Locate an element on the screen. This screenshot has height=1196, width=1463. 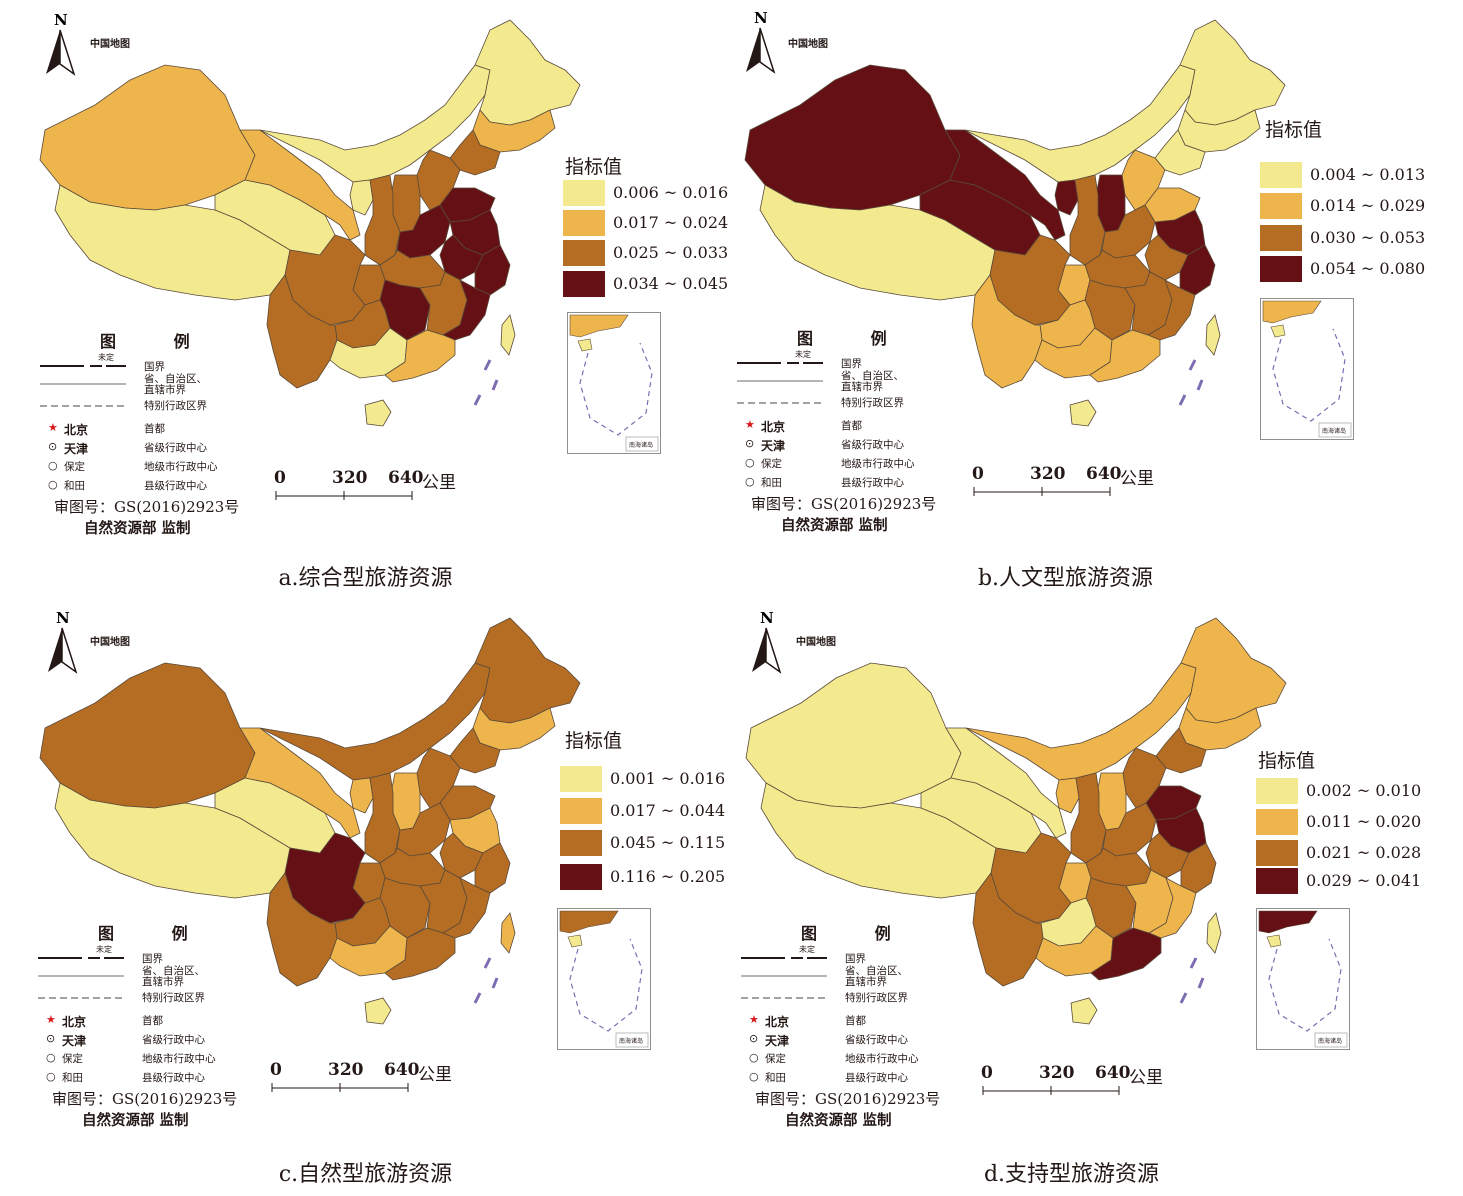
place-symbol-icon: ⊙ is located at coordinates (51, 1038).